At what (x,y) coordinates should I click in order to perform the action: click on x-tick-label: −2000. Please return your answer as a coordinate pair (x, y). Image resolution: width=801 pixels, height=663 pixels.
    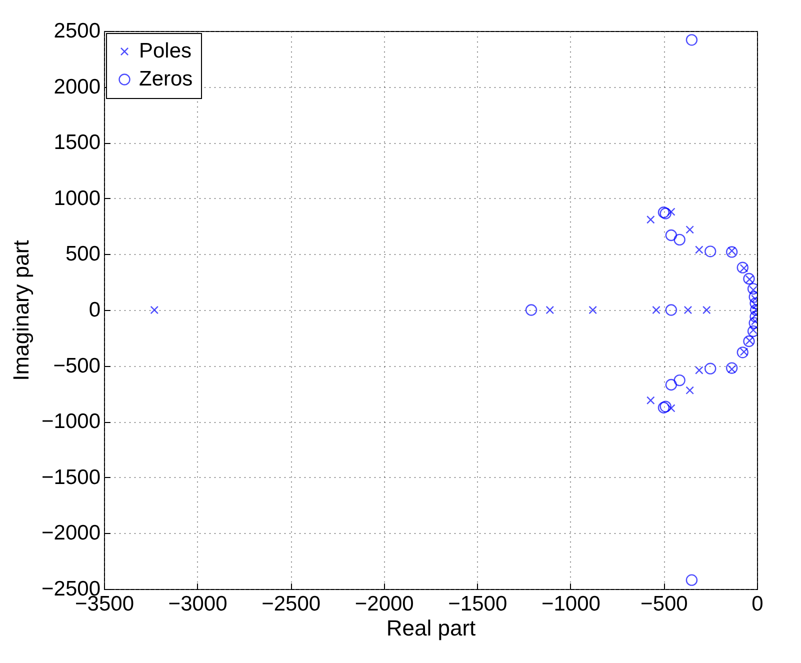
    Looking at the image, I should click on (384, 604).